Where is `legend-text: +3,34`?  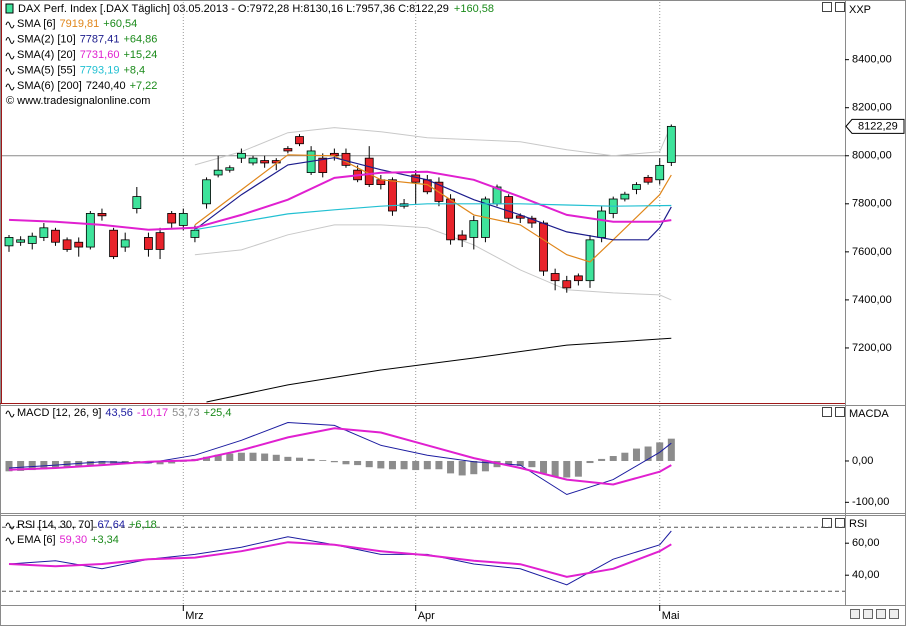 legend-text: +3,34 is located at coordinates (105, 540).